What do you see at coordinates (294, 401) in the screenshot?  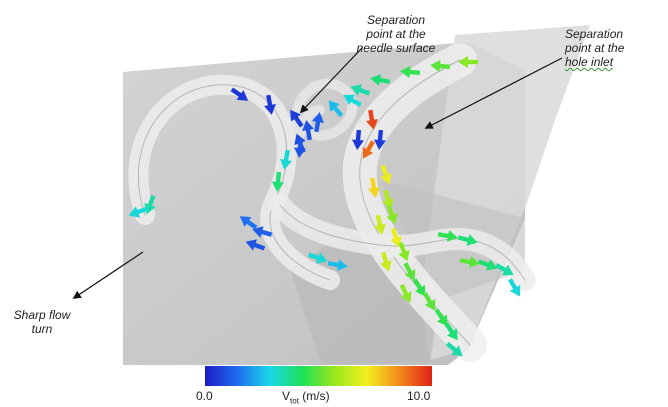 I see `colorbar-quantity-subscript: tot` at bounding box center [294, 401].